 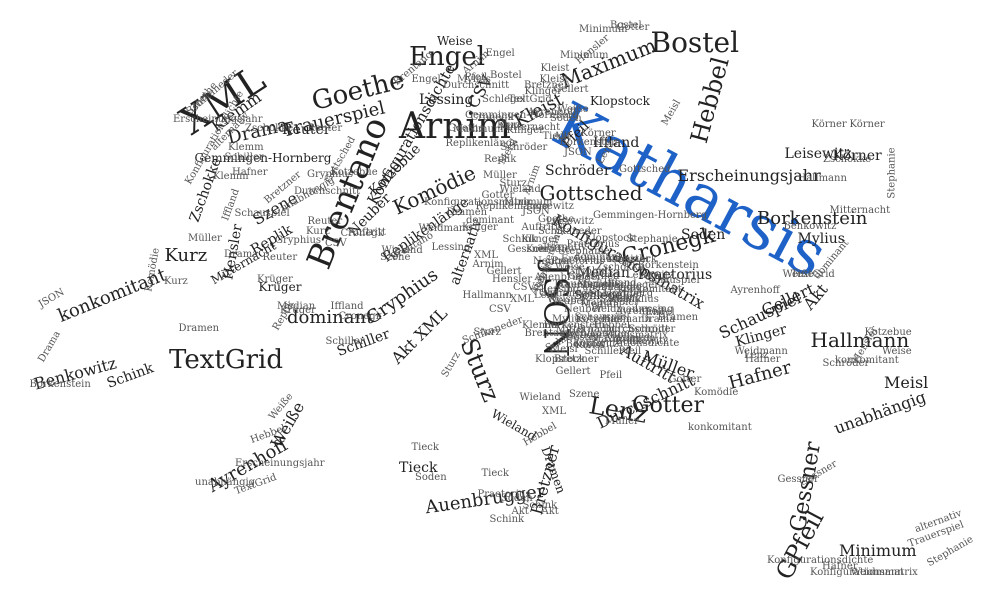 I want to click on word-meisl-37: Meisl, so click(x=906, y=382).